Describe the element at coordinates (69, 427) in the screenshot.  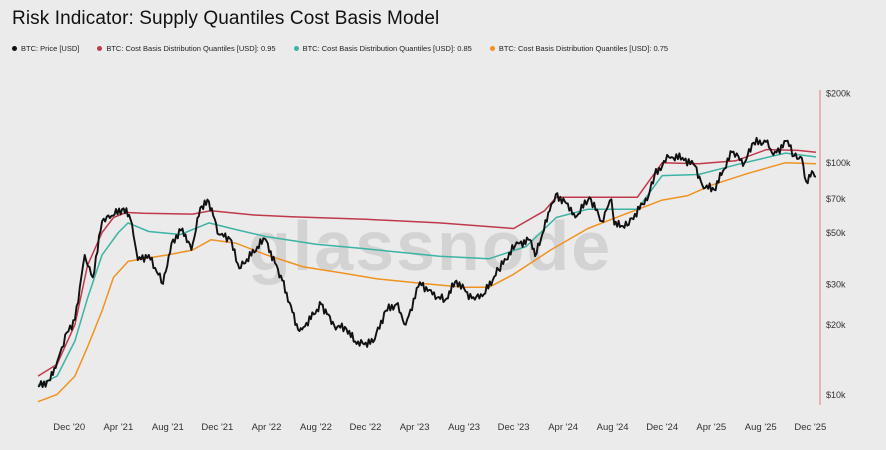
I see `x-tick-label: Dec '20` at that location.